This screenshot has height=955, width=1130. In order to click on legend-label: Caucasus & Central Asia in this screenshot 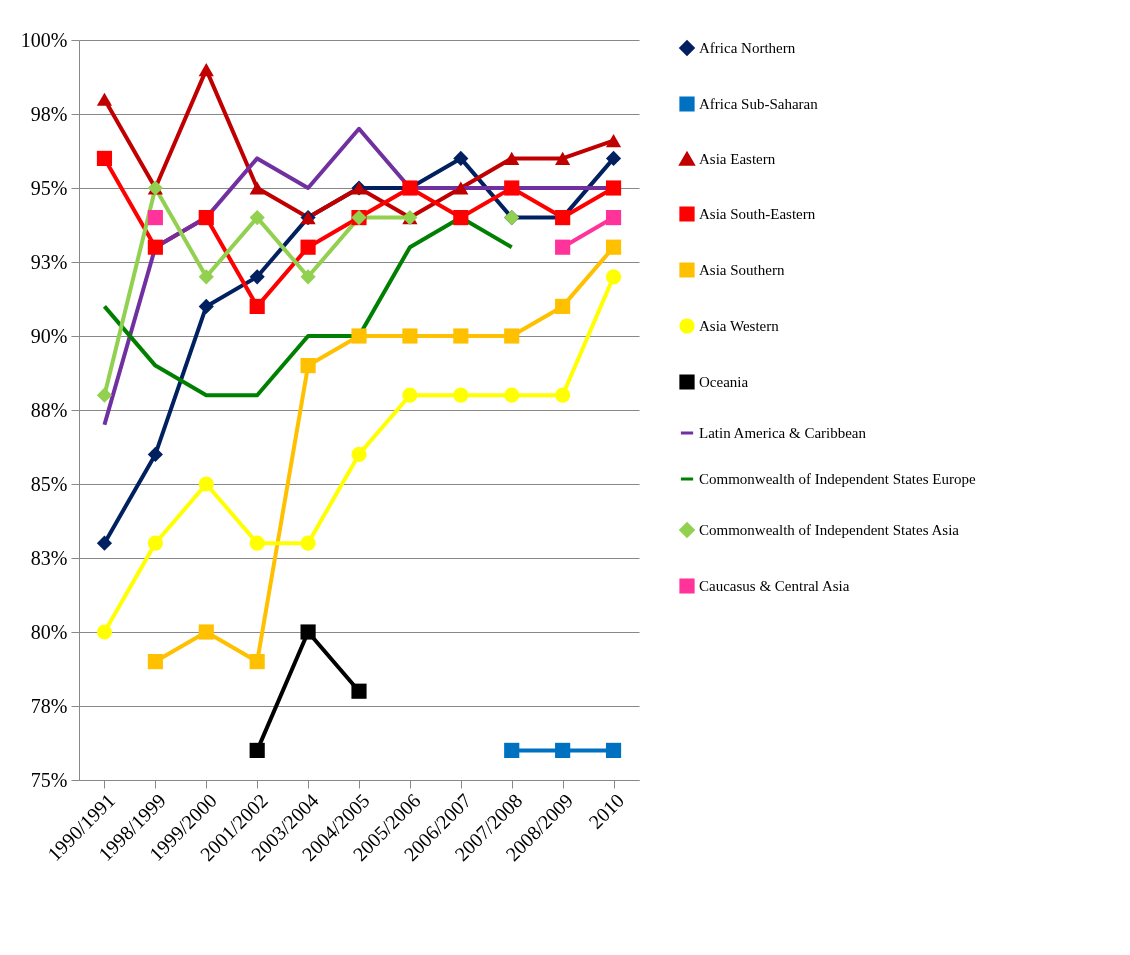, I will do `click(774, 586)`.